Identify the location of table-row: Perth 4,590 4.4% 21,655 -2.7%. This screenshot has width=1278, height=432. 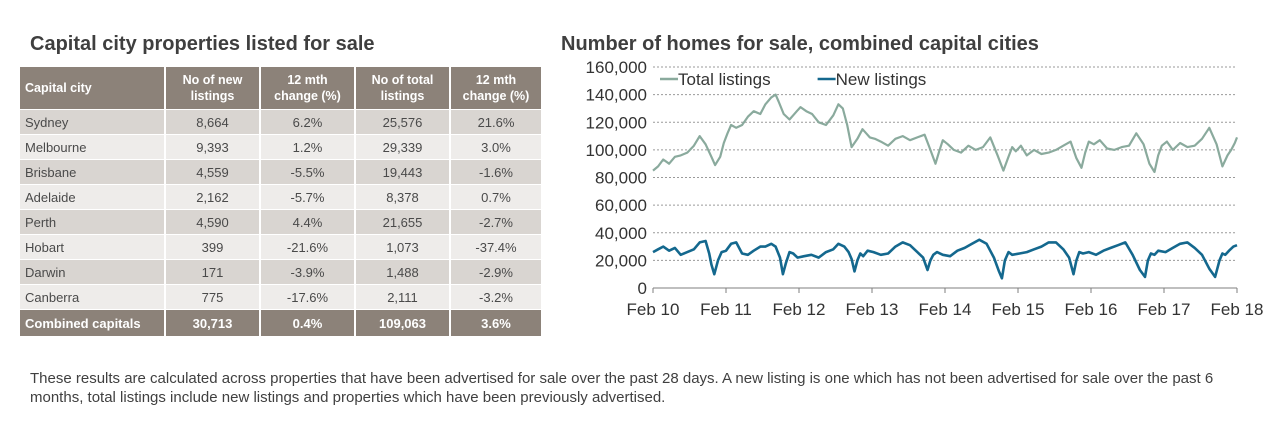
(280, 222).